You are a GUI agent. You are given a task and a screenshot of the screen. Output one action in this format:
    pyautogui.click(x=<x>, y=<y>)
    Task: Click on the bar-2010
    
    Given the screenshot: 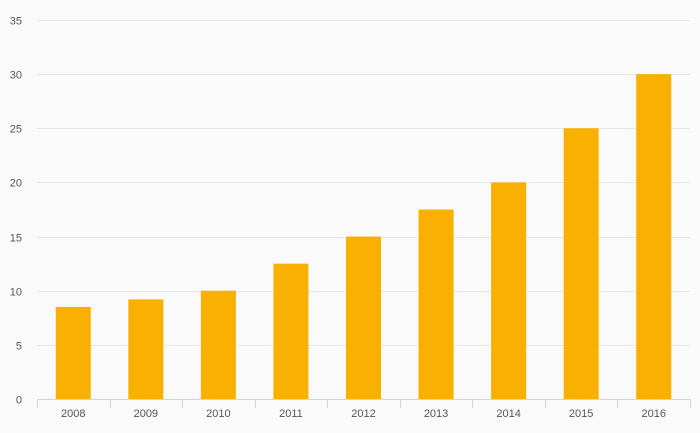 What is the action you would take?
    pyautogui.click(x=218, y=344)
    